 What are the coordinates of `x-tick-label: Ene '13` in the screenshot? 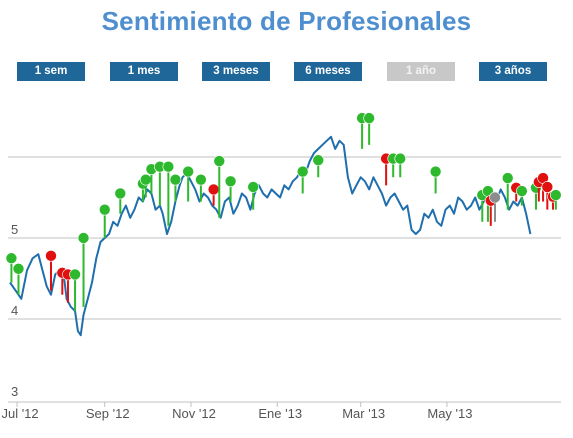 It's located at (280, 413).